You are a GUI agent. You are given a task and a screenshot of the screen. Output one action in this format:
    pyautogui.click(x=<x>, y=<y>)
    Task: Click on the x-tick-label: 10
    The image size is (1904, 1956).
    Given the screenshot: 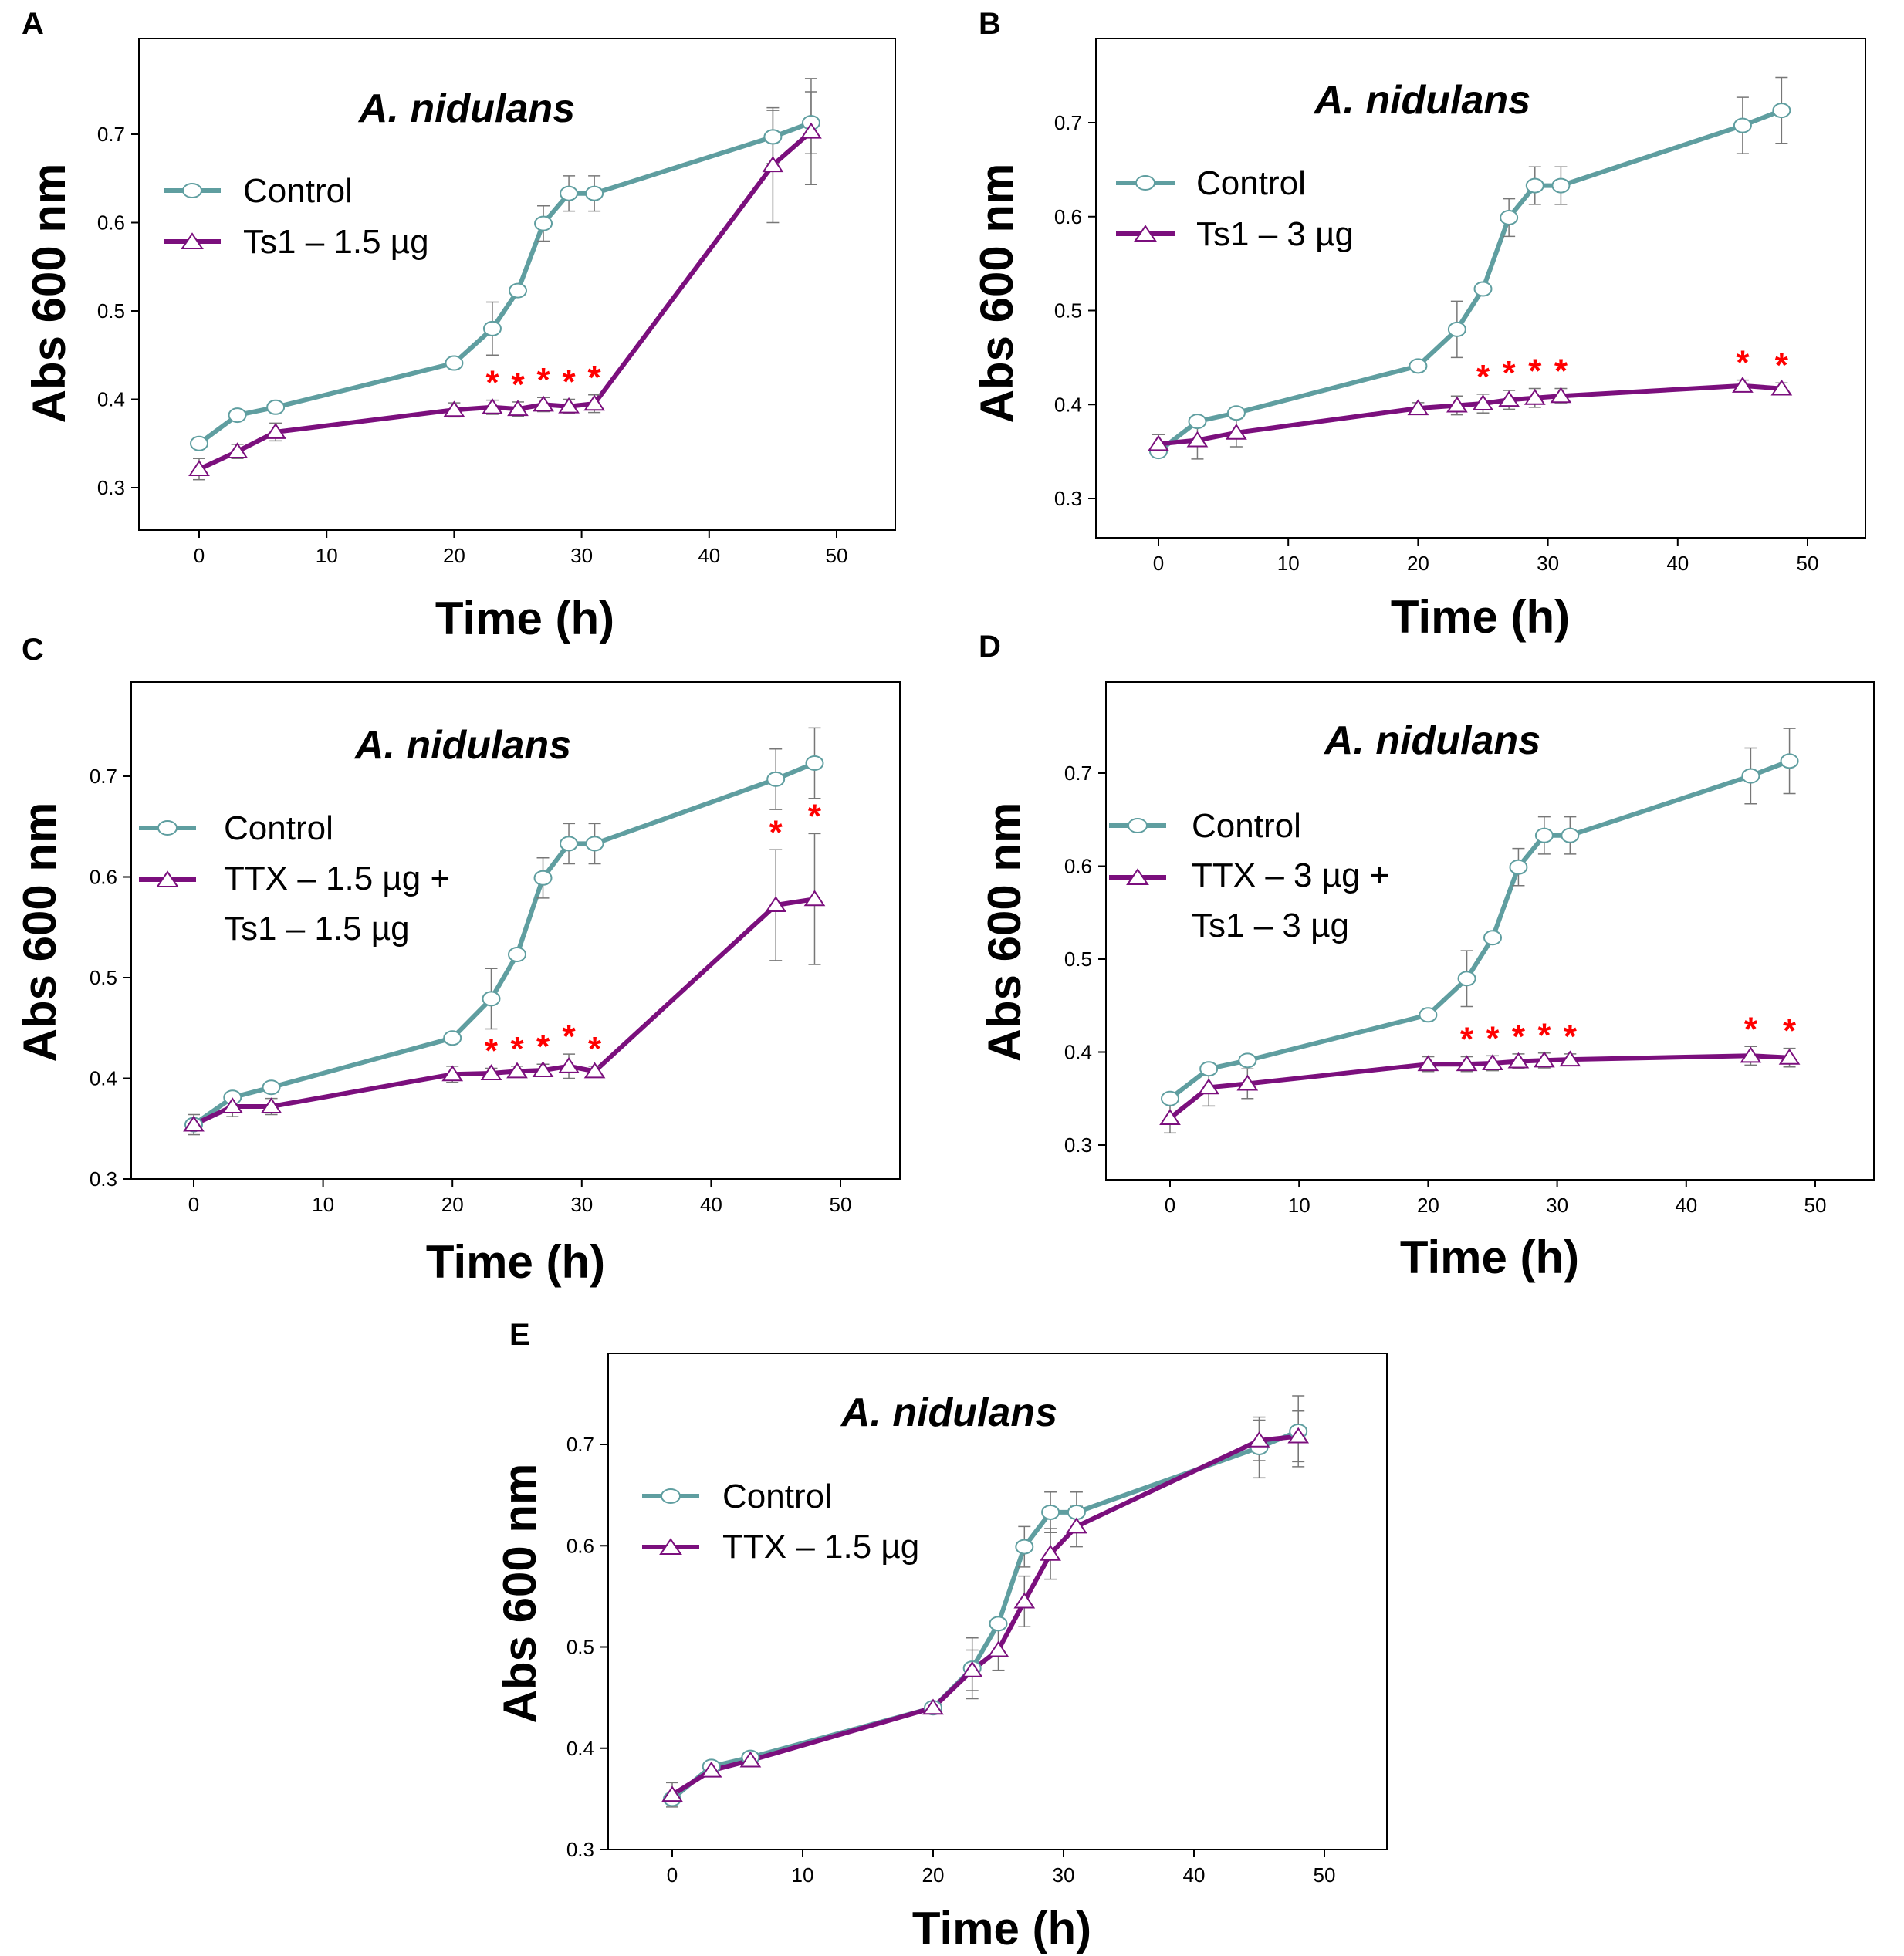 What is the action you would take?
    pyautogui.click(x=323, y=1204)
    